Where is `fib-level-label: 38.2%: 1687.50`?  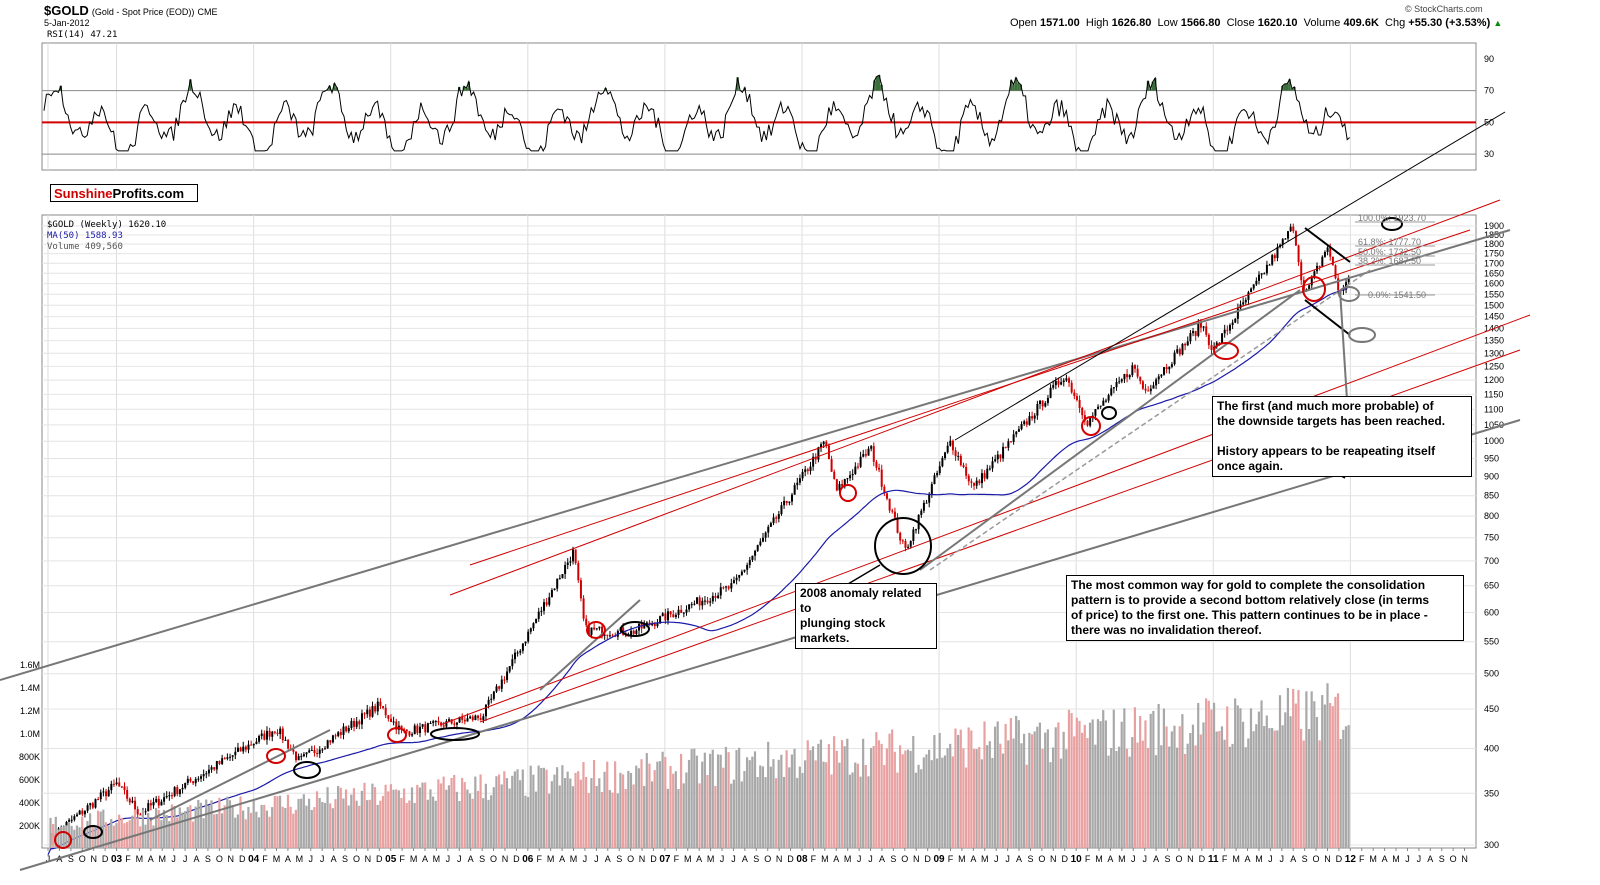 fib-level-label: 38.2%: 1687.50 is located at coordinates (1389, 261).